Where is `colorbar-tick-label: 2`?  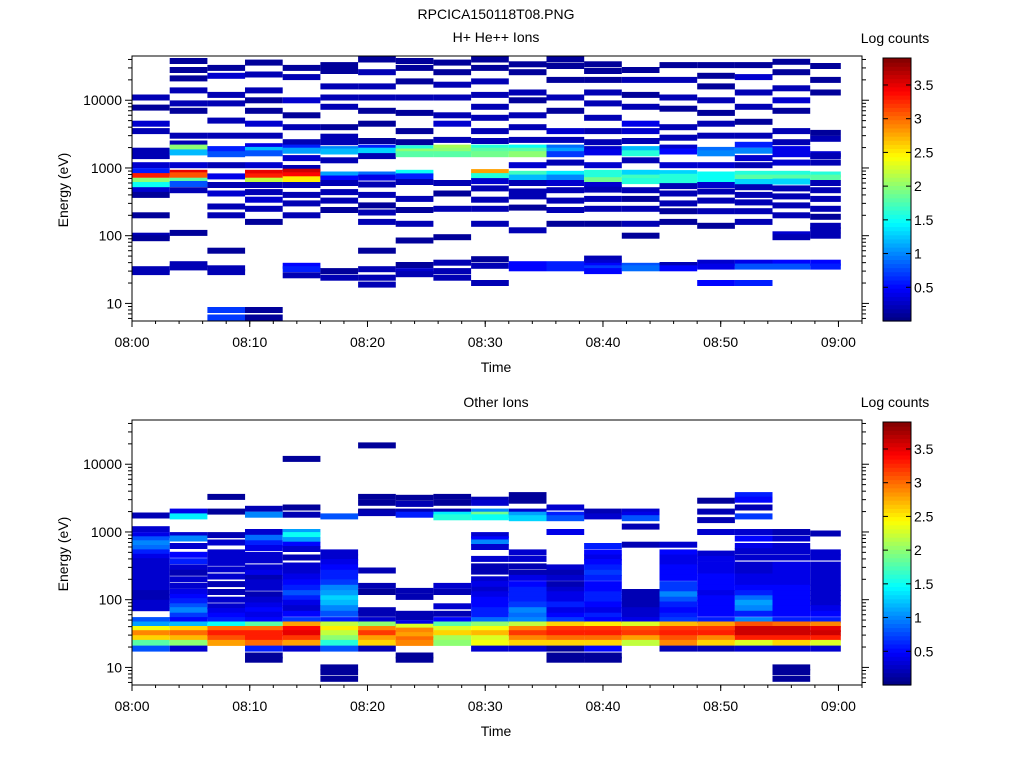 colorbar-tick-label: 2 is located at coordinates (918, 550).